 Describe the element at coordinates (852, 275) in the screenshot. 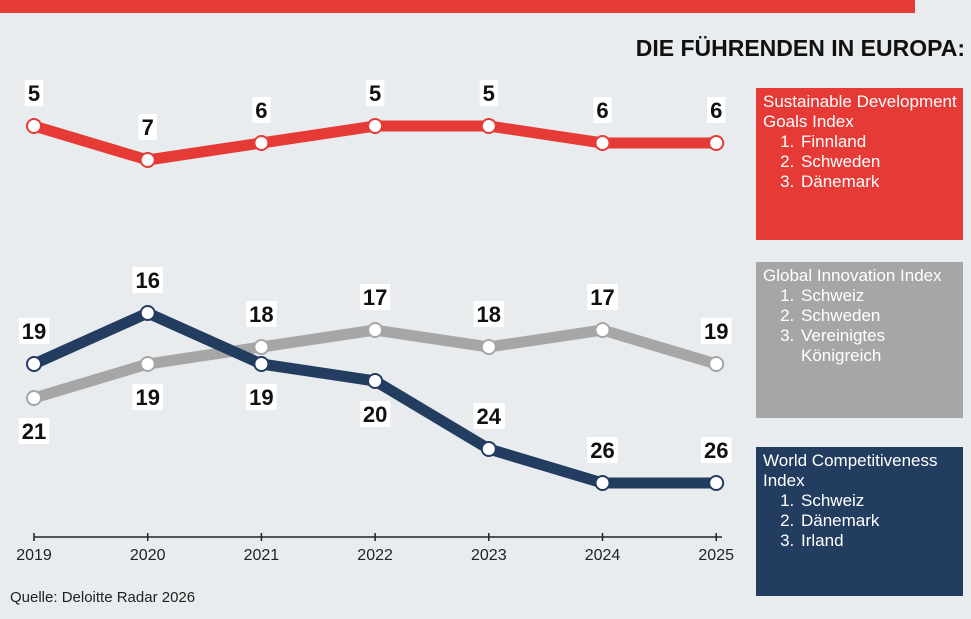

I see `legend-title: Global Innovation Index` at that location.